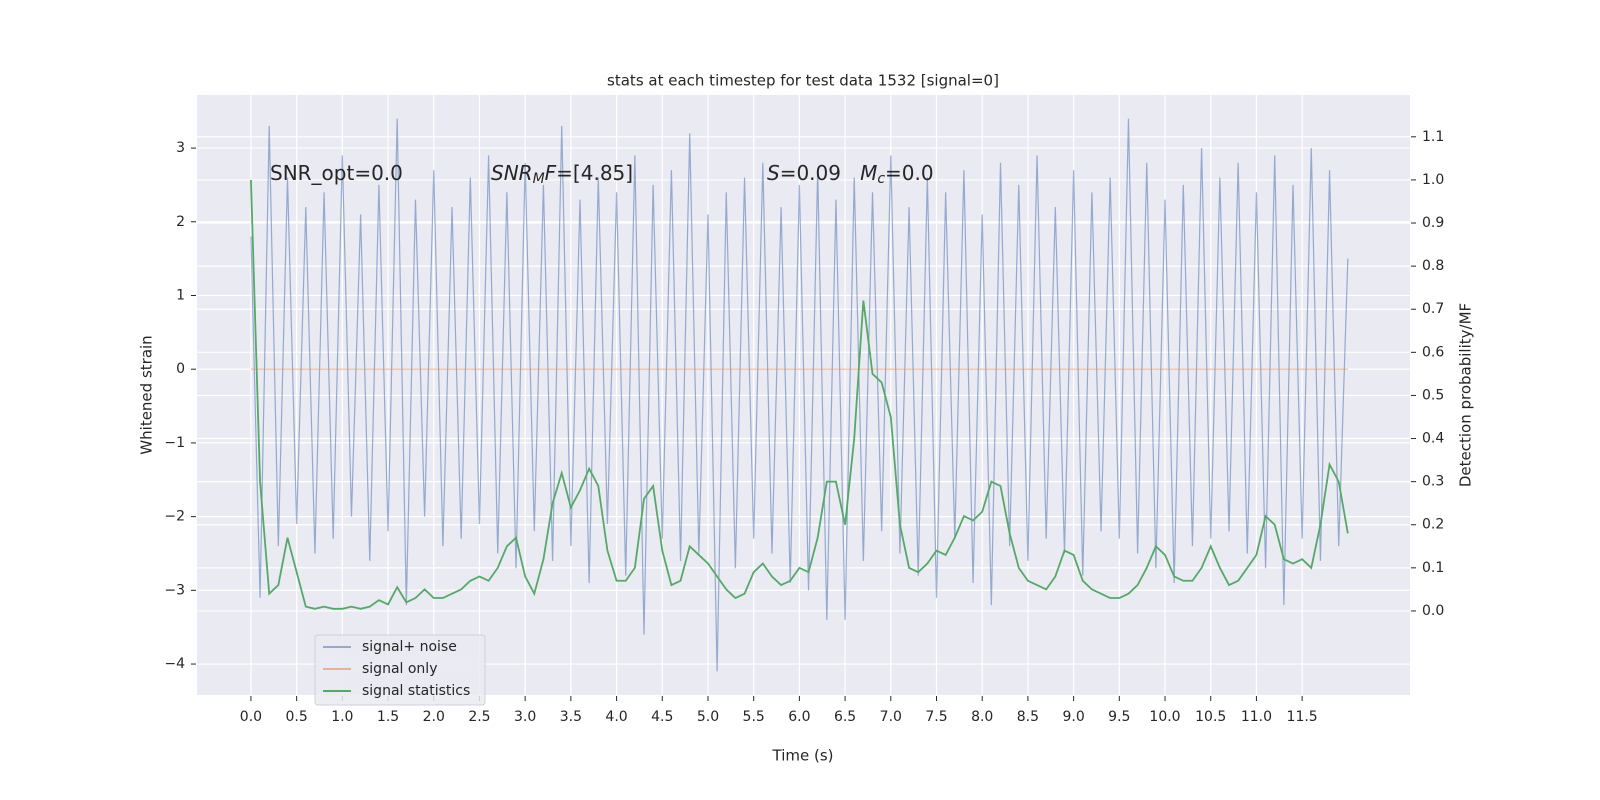 The width and height of the screenshot is (1600, 800). Describe the element at coordinates (1466, 395) in the screenshot. I see `y2-axis-label: Detection probability/MF` at that location.